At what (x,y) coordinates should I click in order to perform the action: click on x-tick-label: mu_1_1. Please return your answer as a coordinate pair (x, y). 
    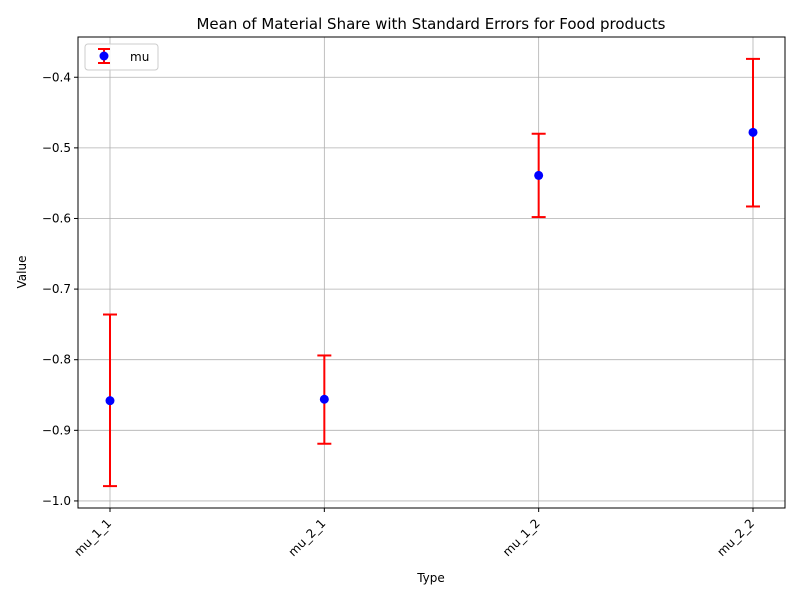
    Looking at the image, I should click on (92, 537).